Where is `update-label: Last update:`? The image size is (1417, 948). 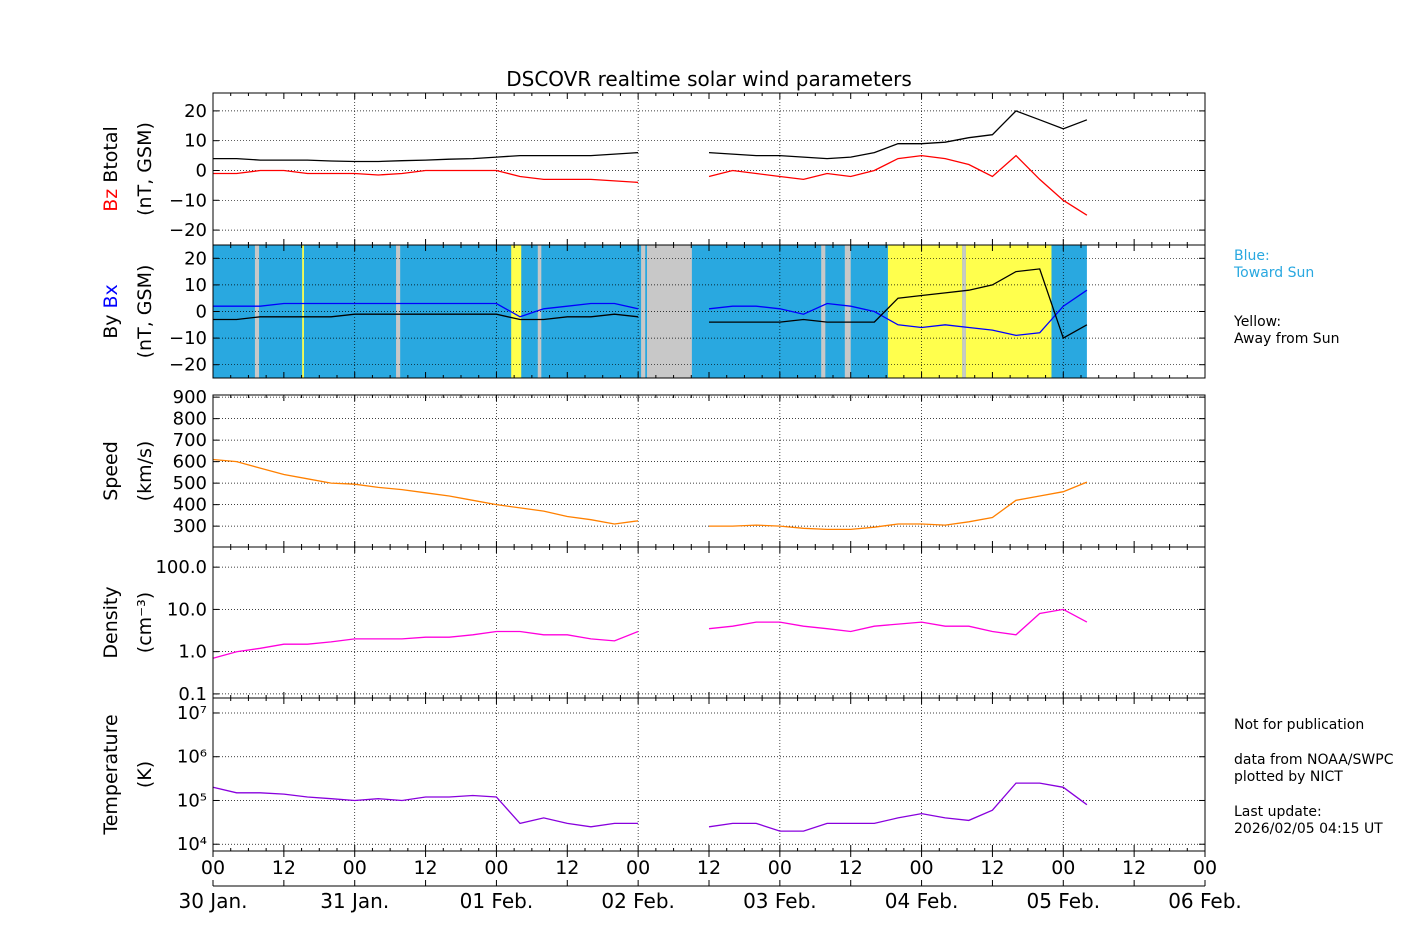
update-label: Last update: is located at coordinates (1278, 812).